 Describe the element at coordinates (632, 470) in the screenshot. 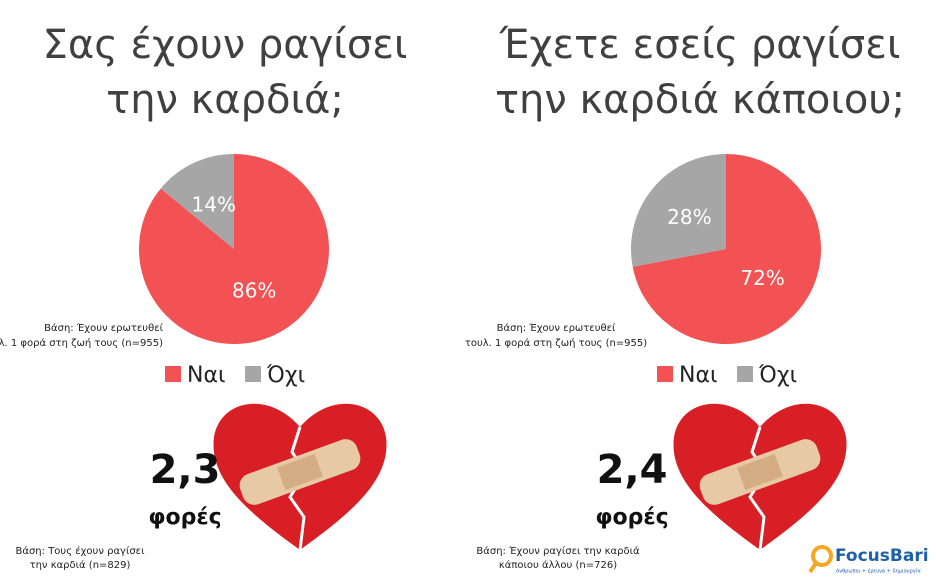

I see `stat-value: 2,4` at that location.